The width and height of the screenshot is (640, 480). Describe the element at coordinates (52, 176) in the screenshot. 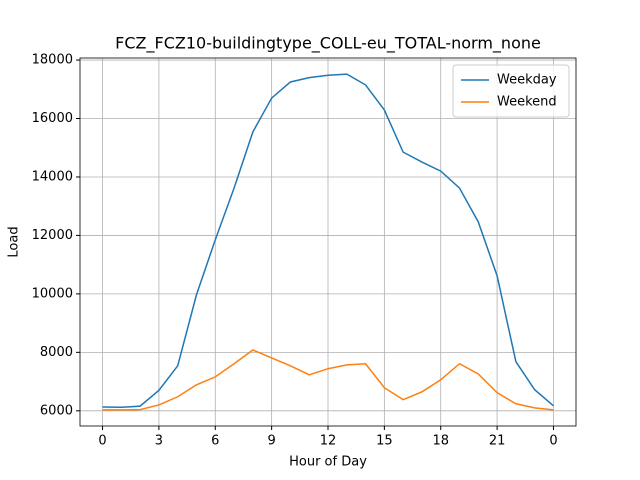

I see `y-tick-label: 14000` at that location.